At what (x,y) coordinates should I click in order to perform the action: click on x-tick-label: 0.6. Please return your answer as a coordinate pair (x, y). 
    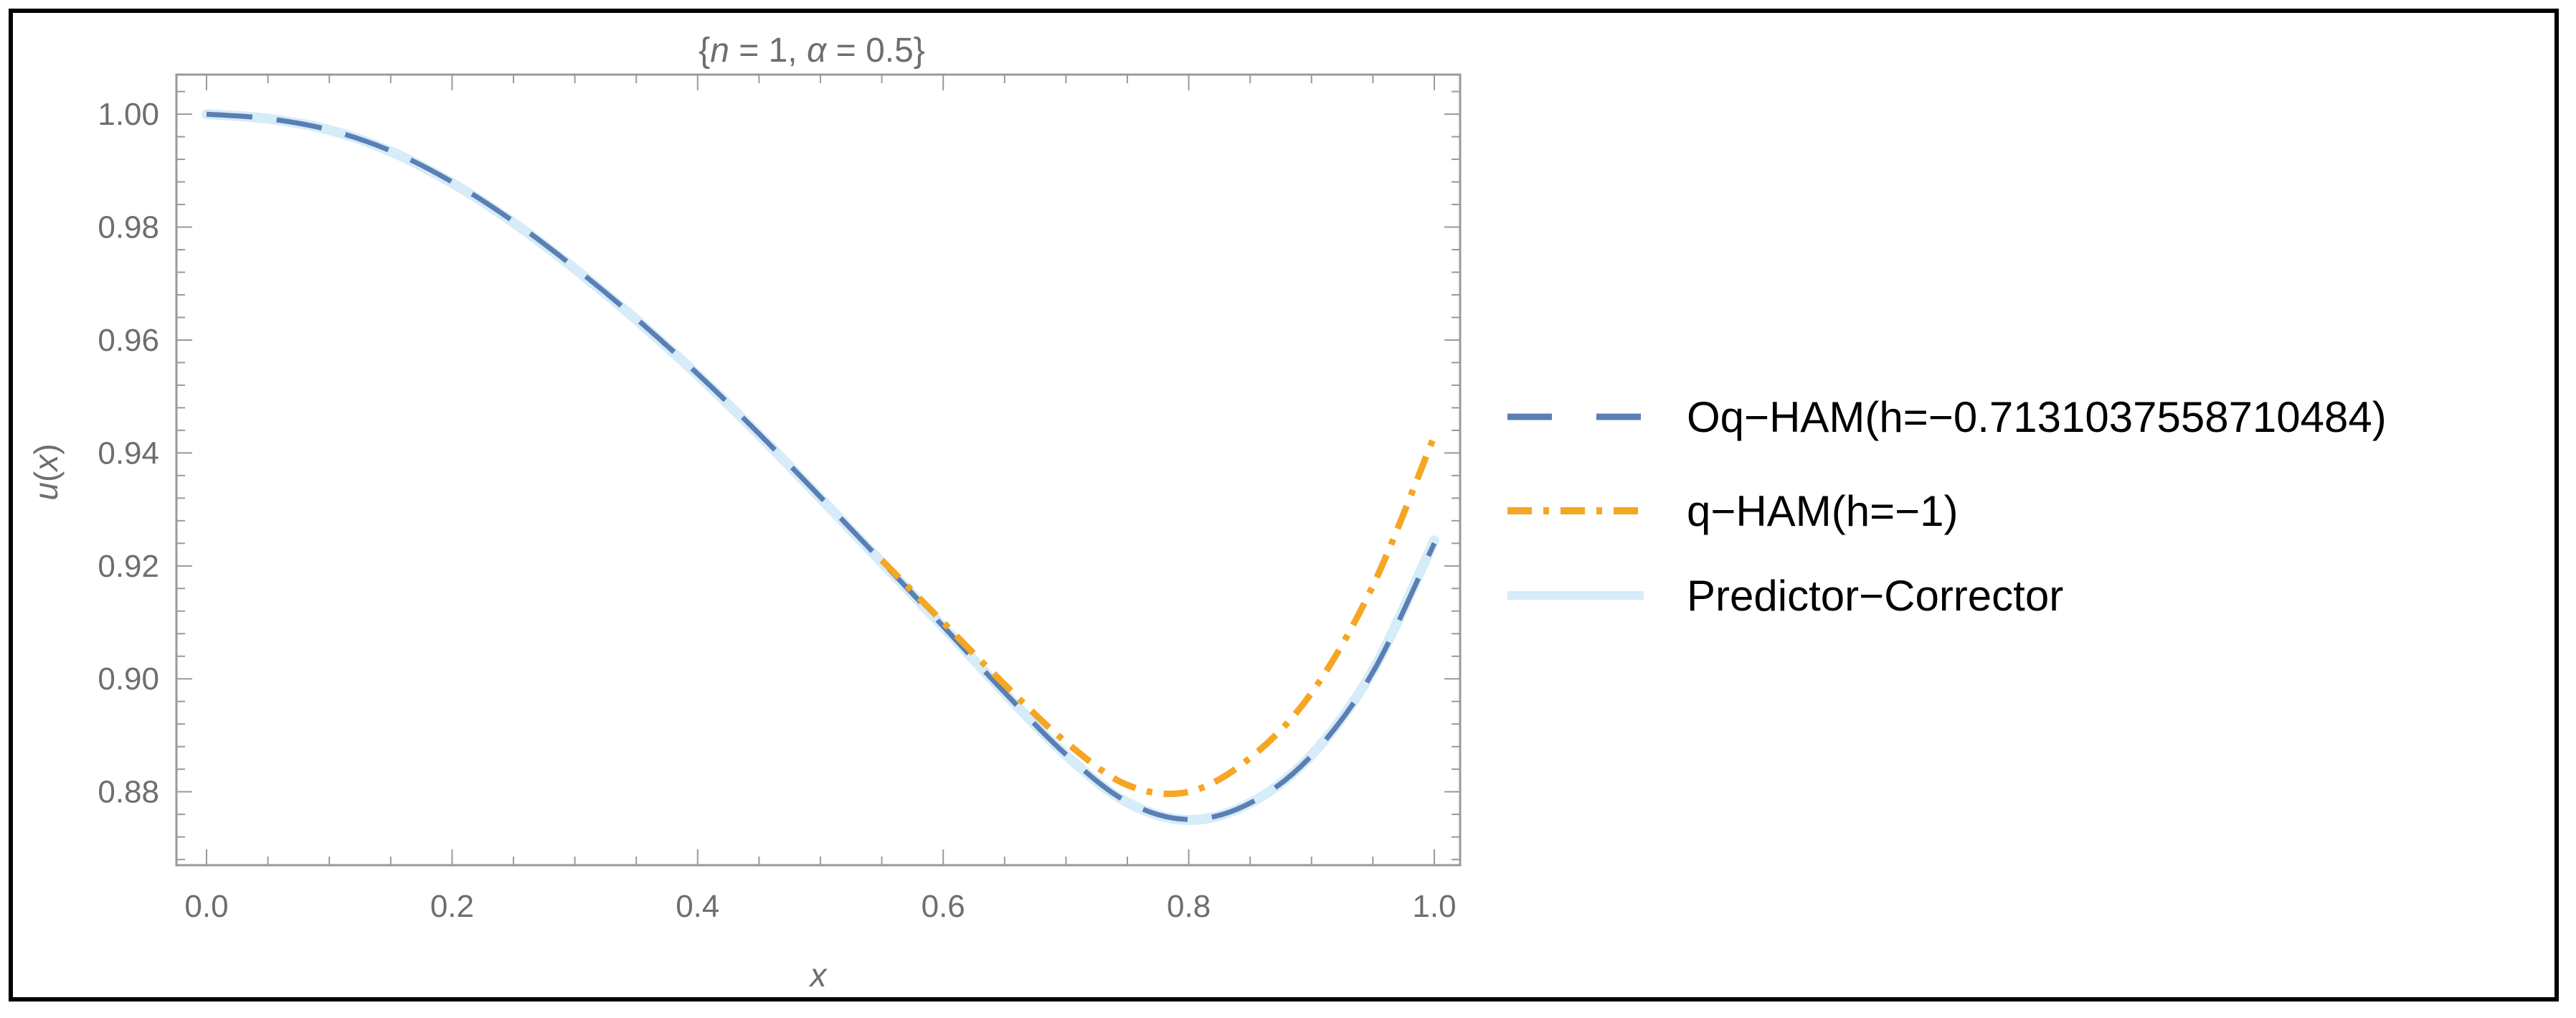
    Looking at the image, I should click on (943, 906).